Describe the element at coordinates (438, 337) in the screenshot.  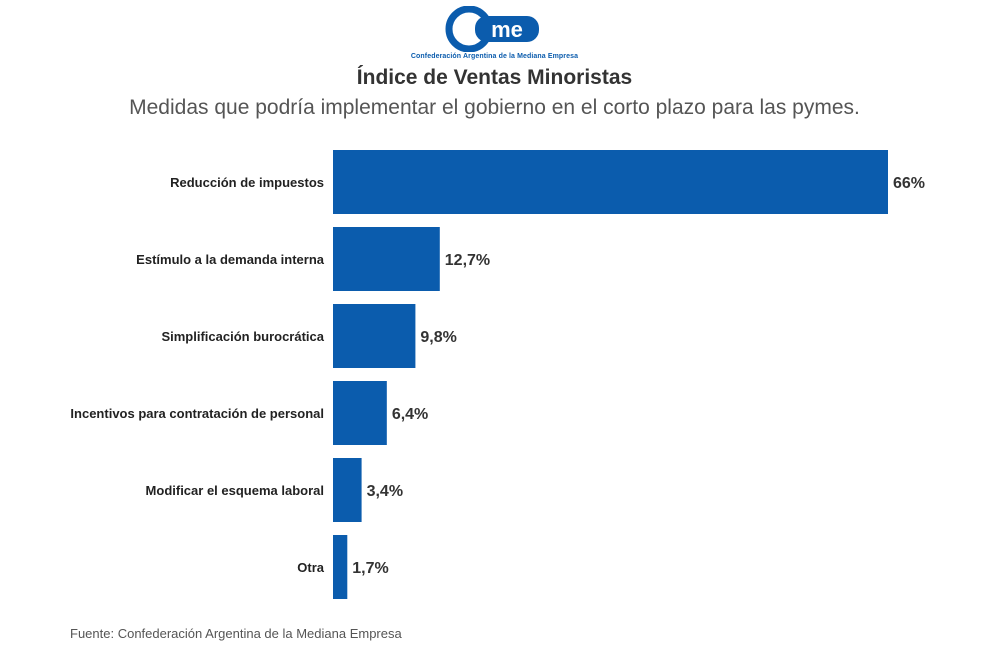
I see `value-label: 9,8%` at that location.